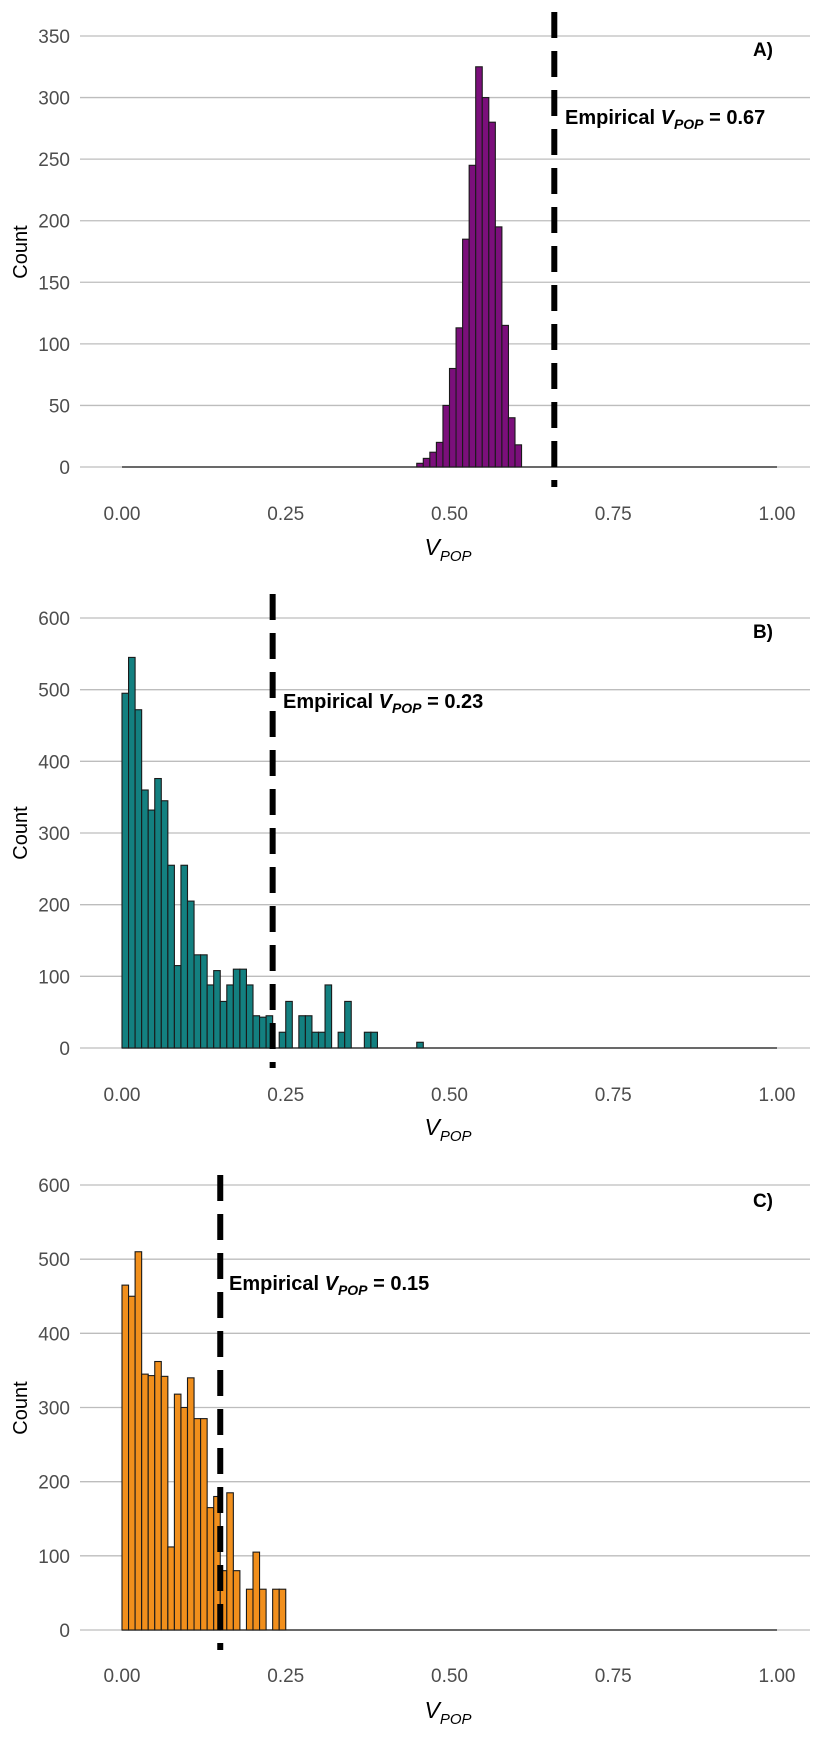 Image resolution: width=819 pixels, height=1740 pixels. I want to click on x-axis-title-subscript: POP, so click(456, 1719).